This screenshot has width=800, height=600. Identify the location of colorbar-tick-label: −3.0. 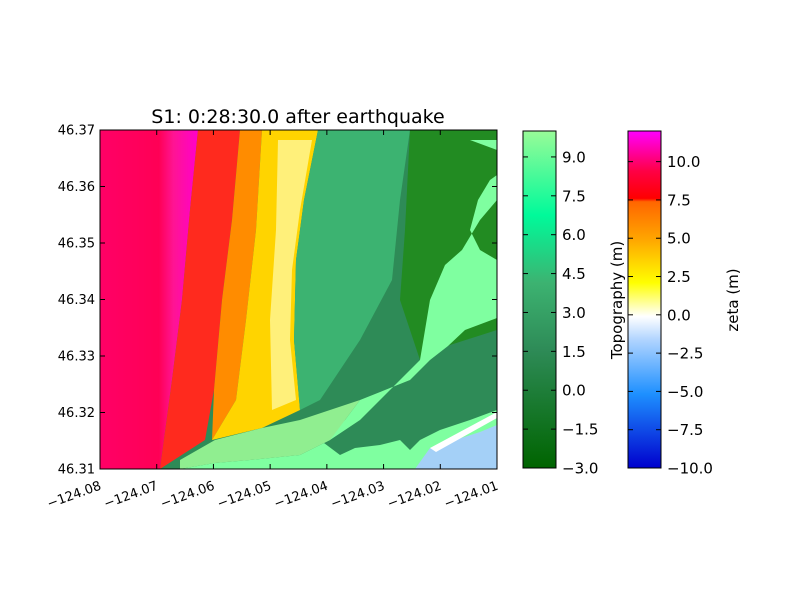
(580, 469).